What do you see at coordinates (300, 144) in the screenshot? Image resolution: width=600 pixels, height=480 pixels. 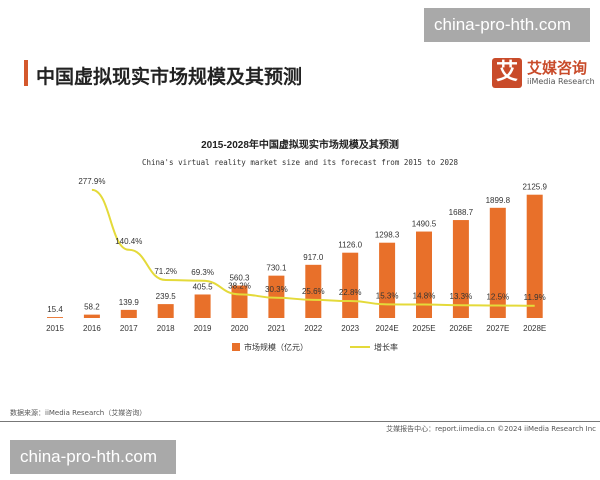 I see `chart-title: 2015-2028年中国虚拟现实市场规模及其预测` at bounding box center [300, 144].